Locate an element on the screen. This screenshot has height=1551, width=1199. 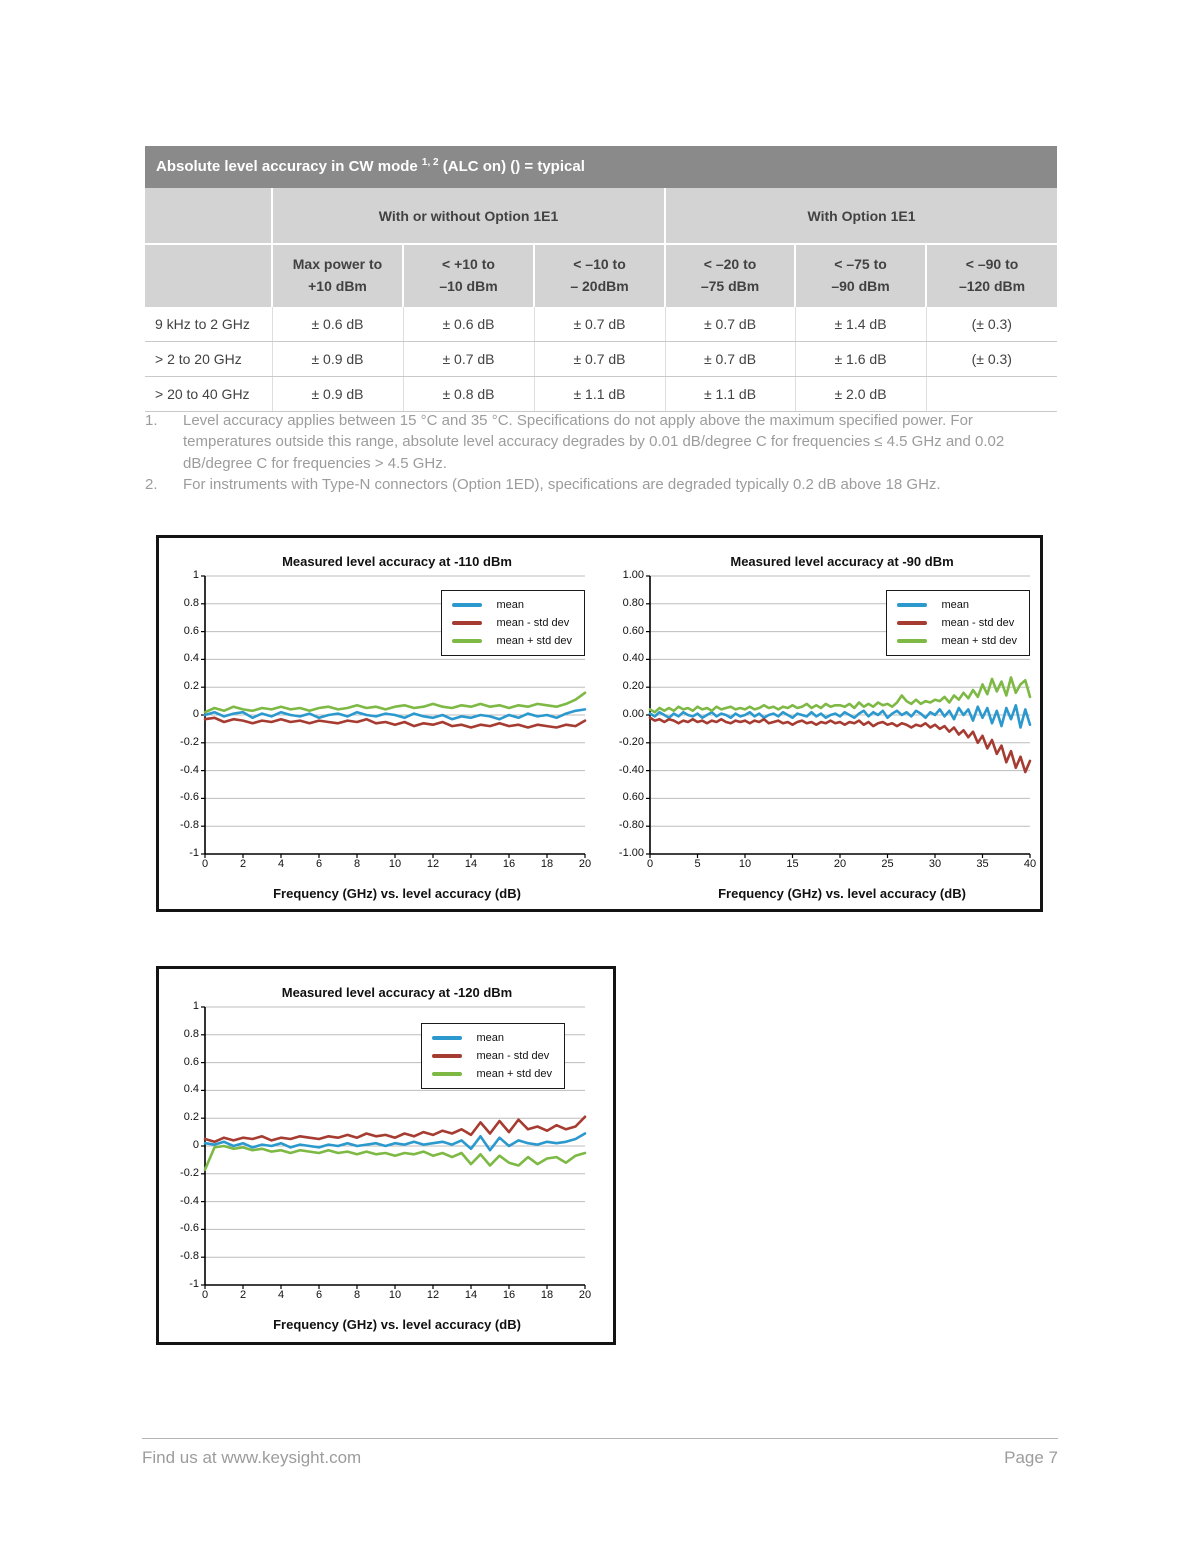
y-tick-label: -0.2 is located at coordinates (189, 741).